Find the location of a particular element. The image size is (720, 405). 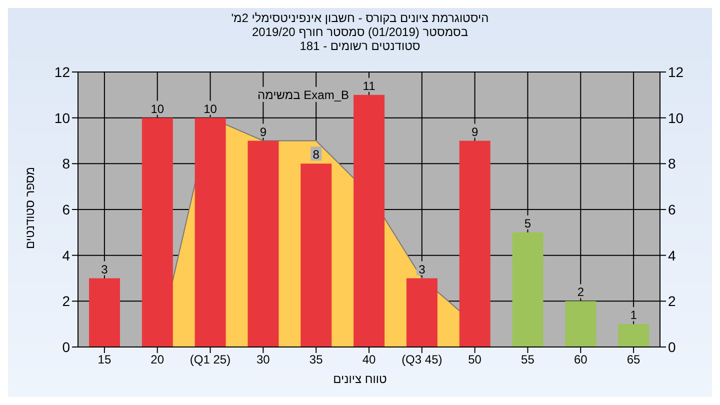

data-label: 1 is located at coordinates (634, 315).